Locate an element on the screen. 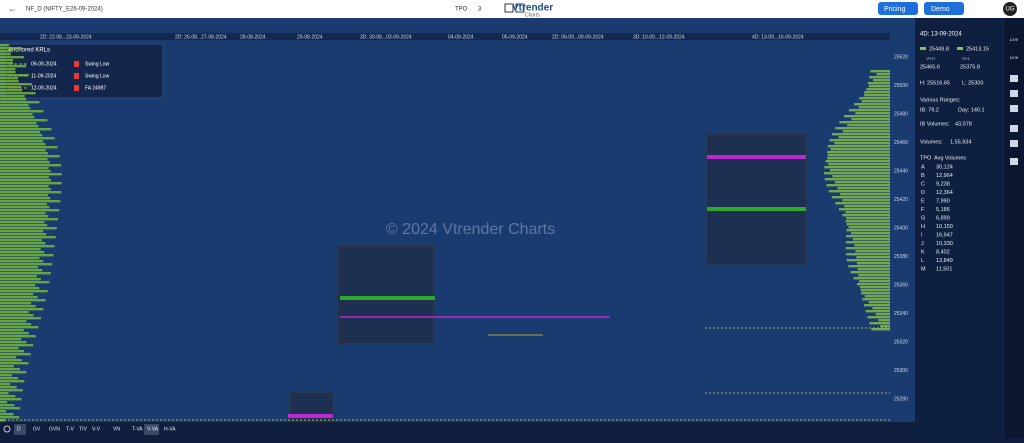  plus is located at coordinates (520, 8).